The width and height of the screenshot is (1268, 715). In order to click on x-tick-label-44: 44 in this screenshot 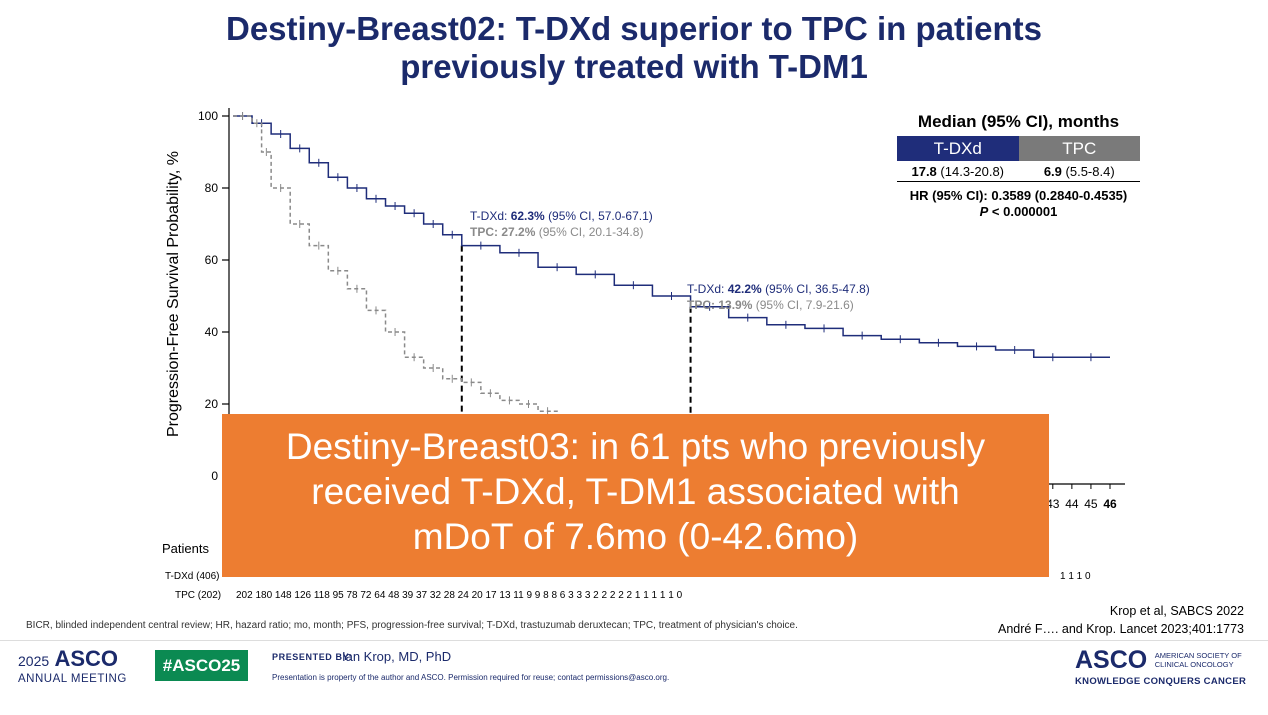, I will do `click(1072, 504)`.